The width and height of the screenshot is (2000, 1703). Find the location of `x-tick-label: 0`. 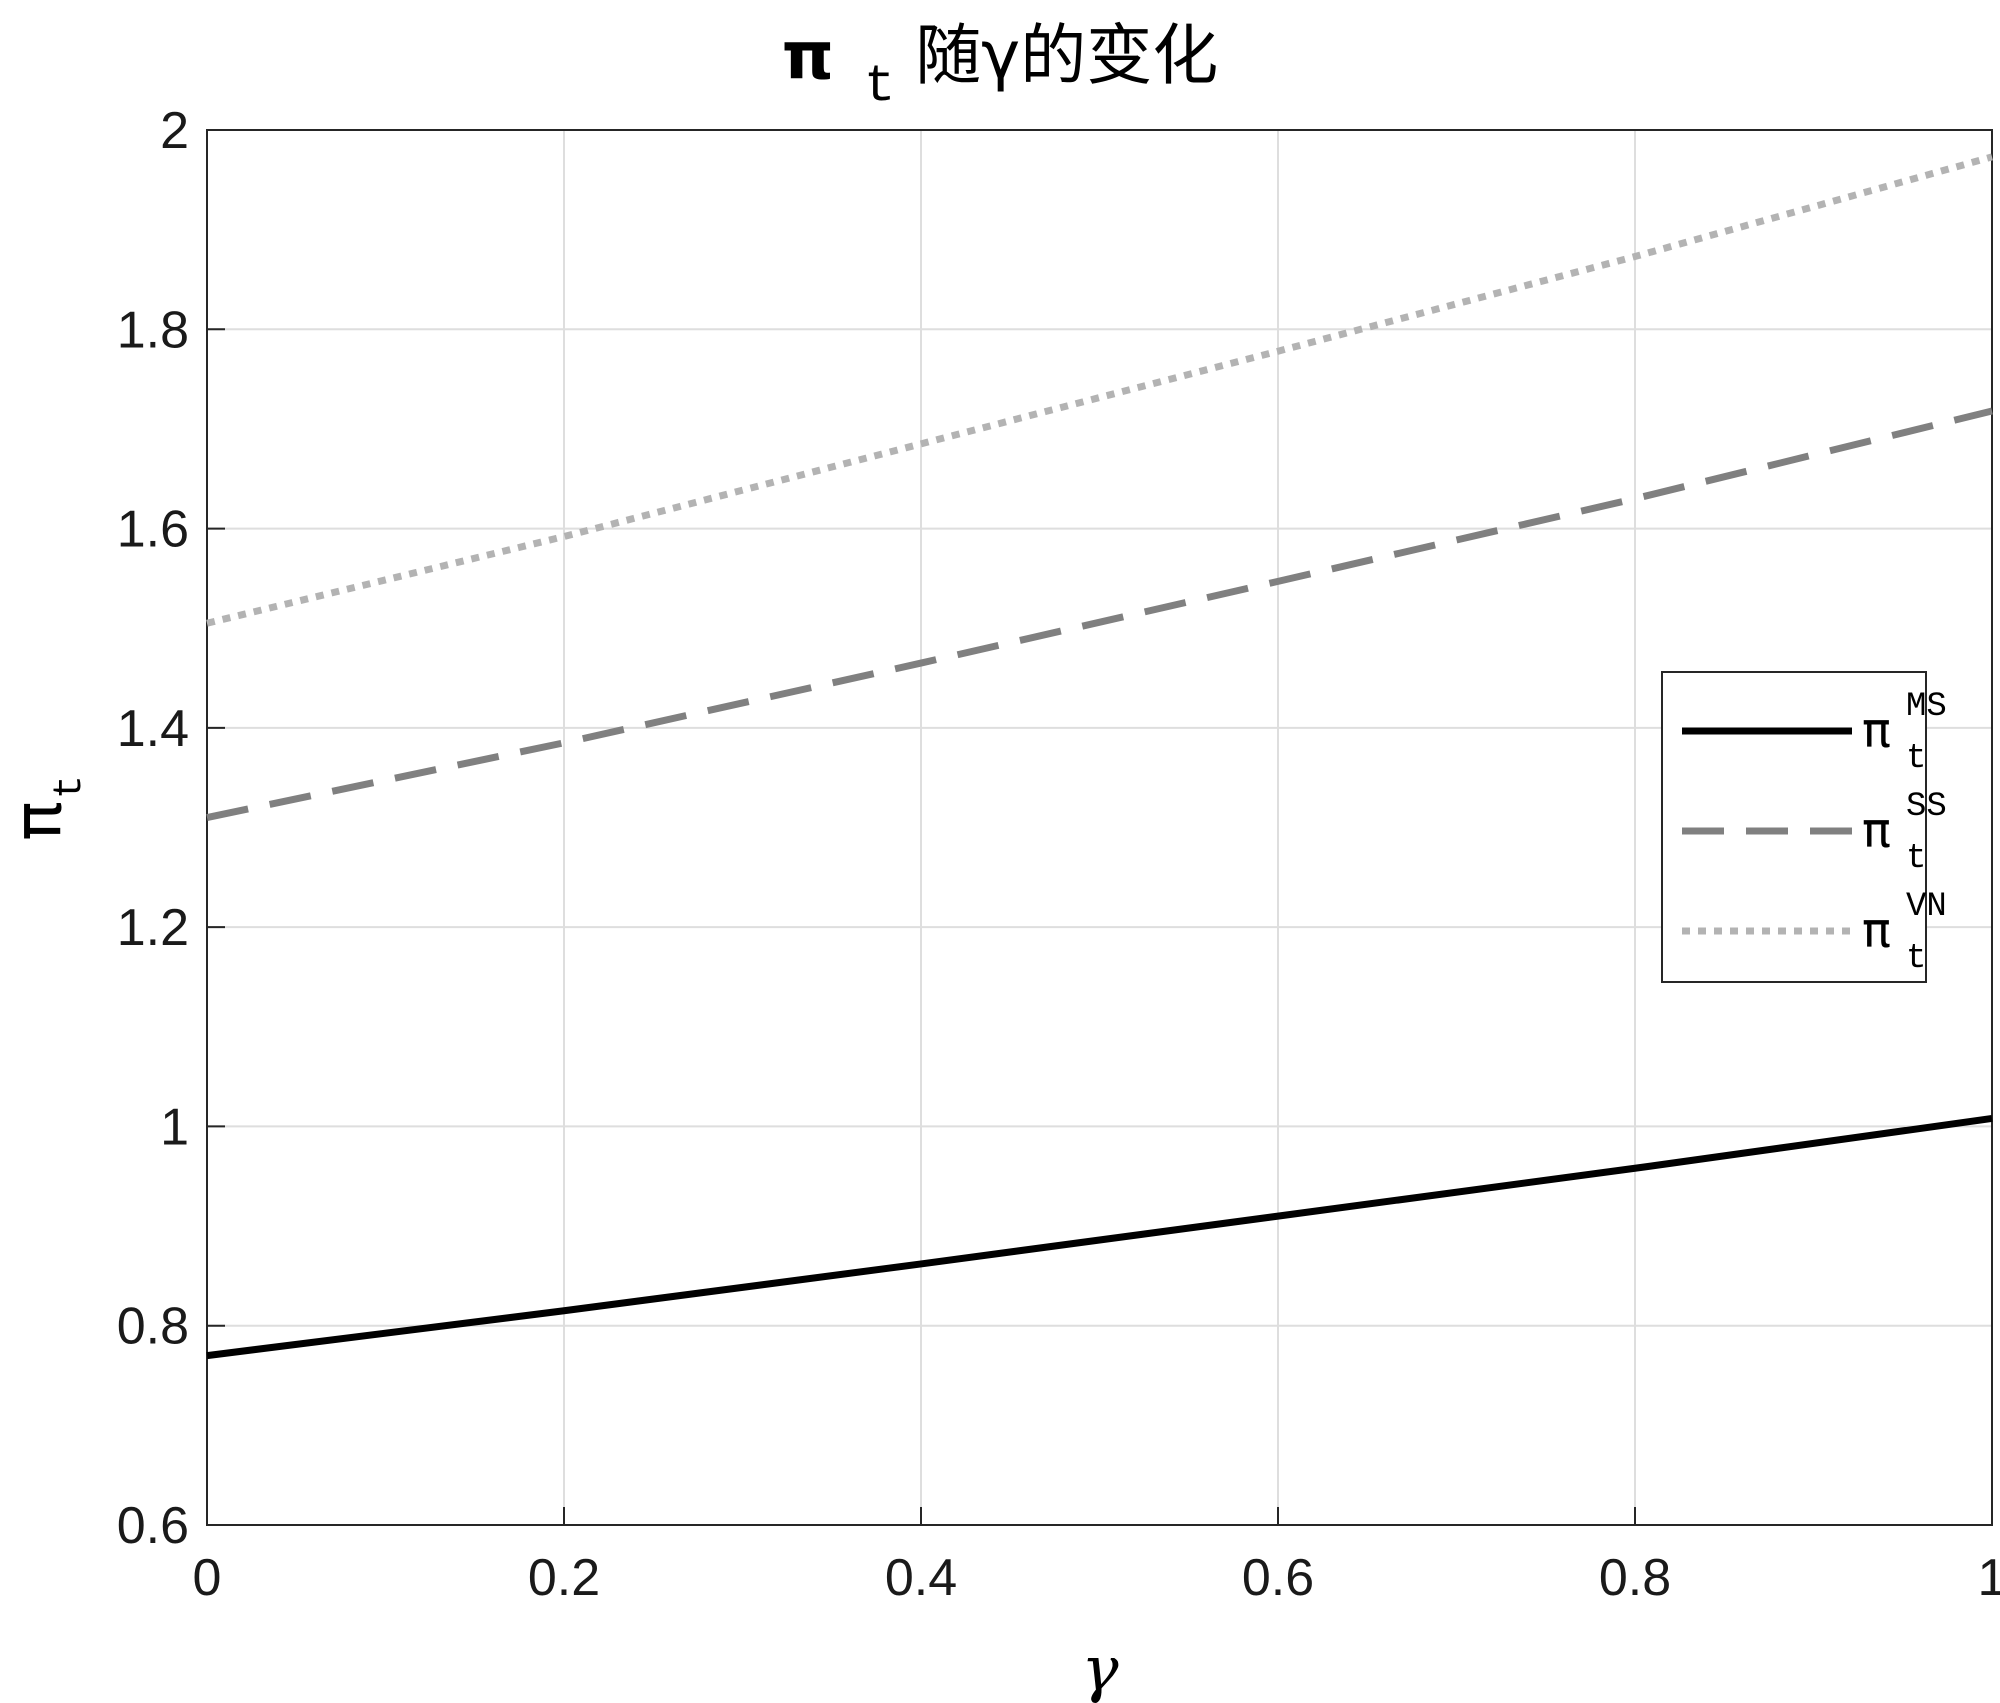

x-tick-label: 0 is located at coordinates (207, 1578).